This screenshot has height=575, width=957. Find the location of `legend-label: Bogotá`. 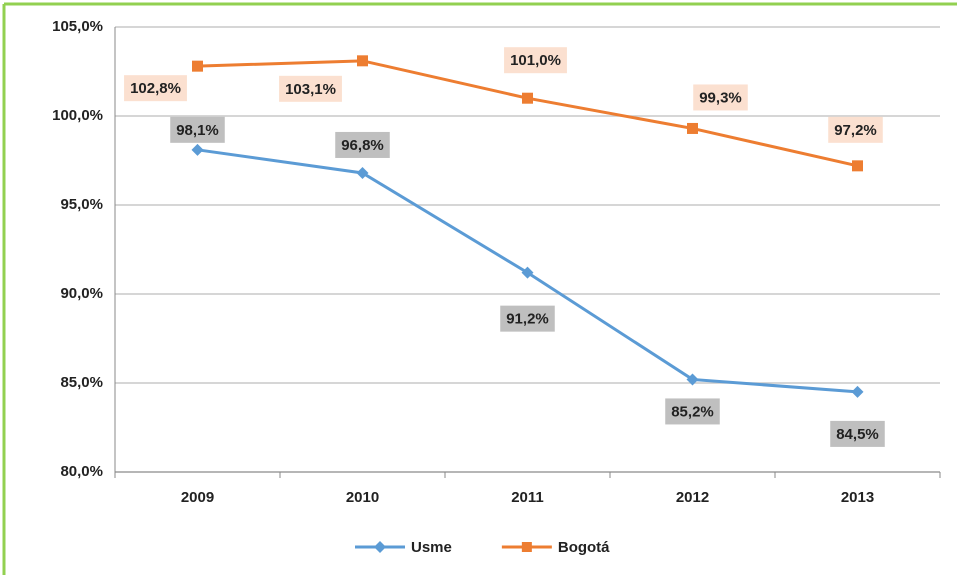

legend-label: Bogotá is located at coordinates (584, 547).